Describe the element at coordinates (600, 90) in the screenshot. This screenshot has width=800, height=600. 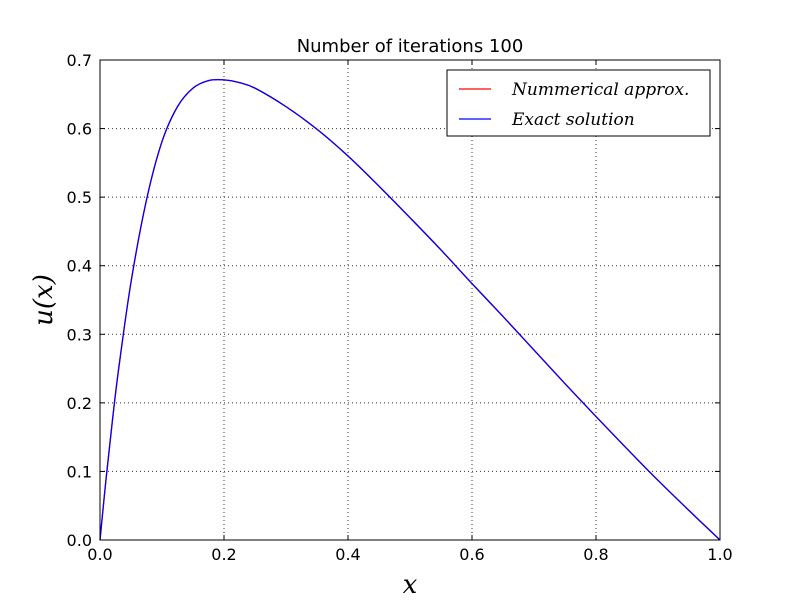
I see `legend-label-0: Nummerical approx.` at that location.